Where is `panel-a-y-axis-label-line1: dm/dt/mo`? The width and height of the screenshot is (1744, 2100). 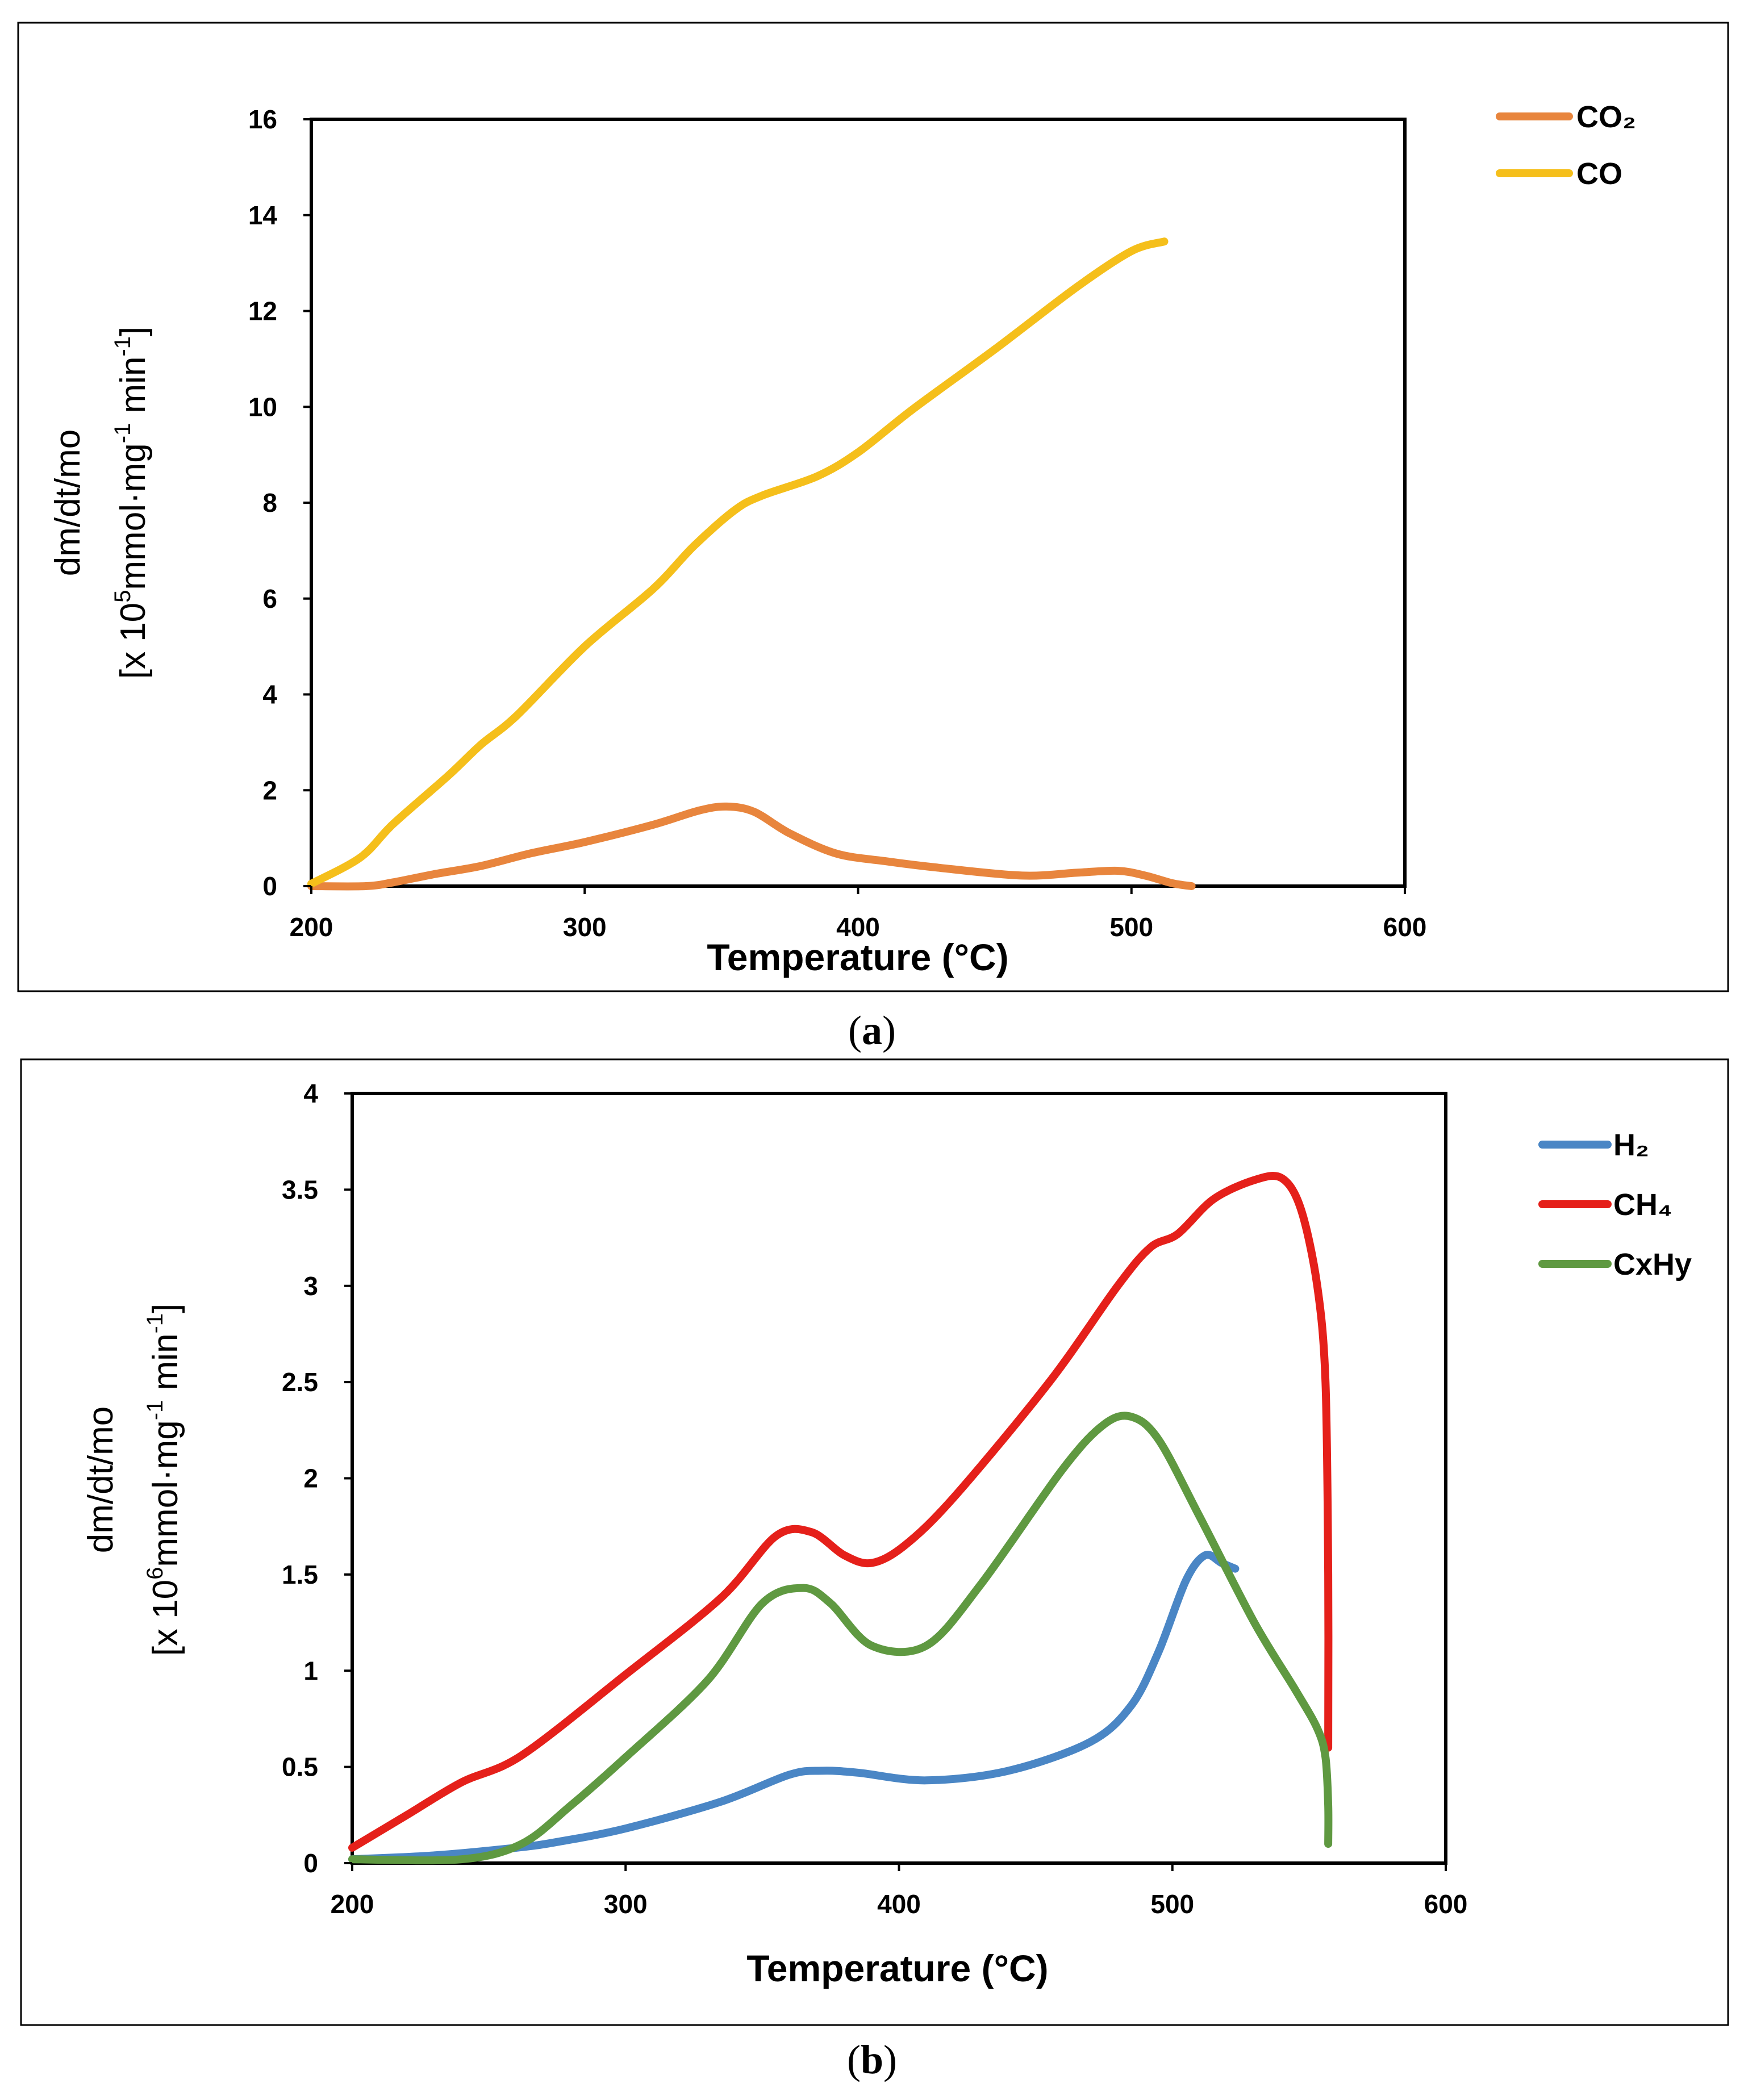 panel-a-y-axis-label-line1: dm/dt/mo is located at coordinates (67, 502).